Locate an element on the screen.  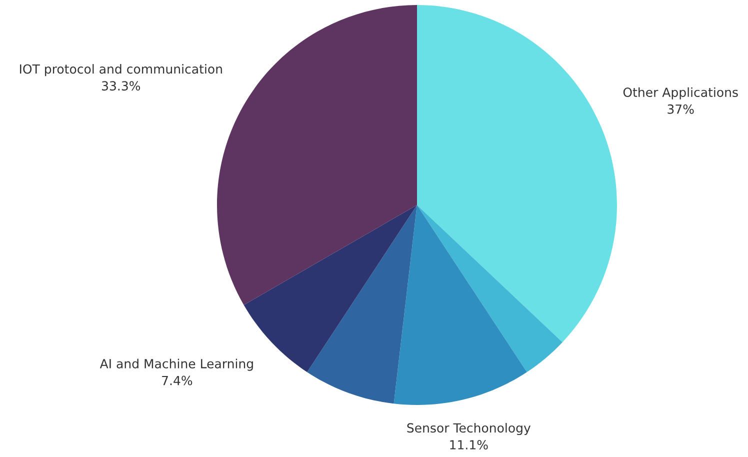
slice-label: IOT protocol and communication is located at coordinates (121, 70).